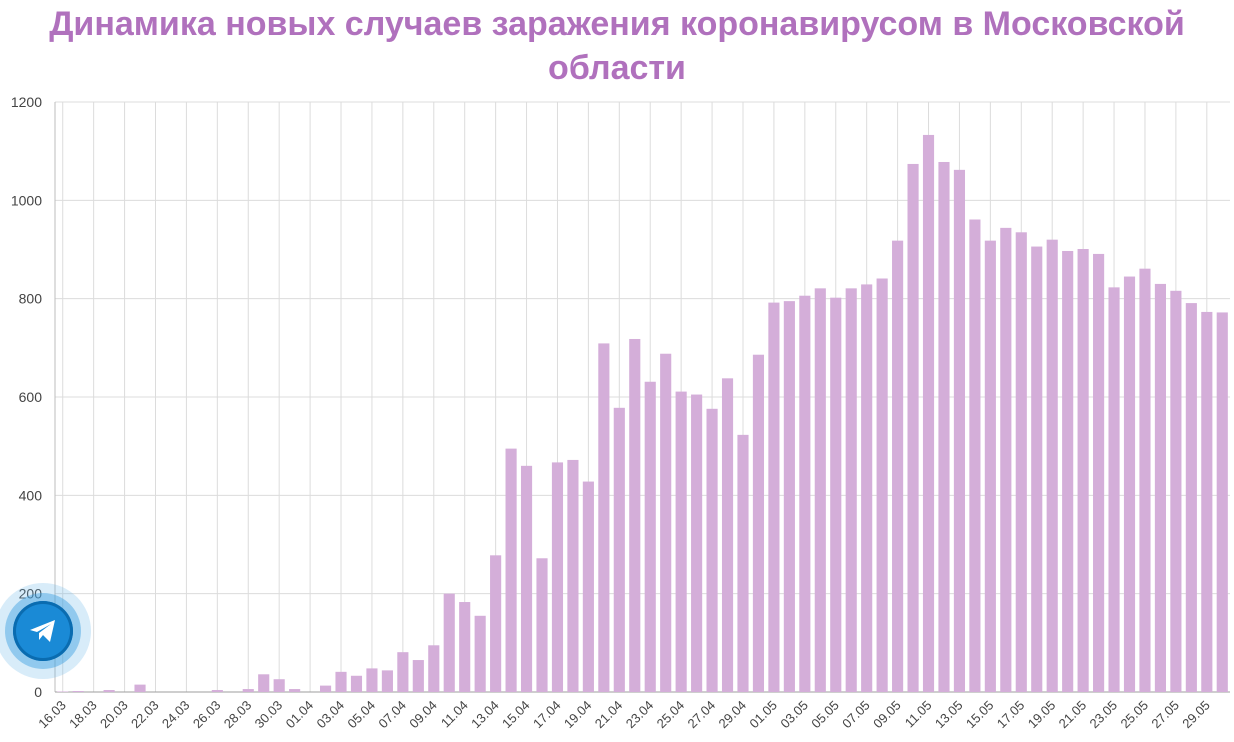  Describe the element at coordinates (635, 515) in the screenshot. I see `bar-22.04` at that location.